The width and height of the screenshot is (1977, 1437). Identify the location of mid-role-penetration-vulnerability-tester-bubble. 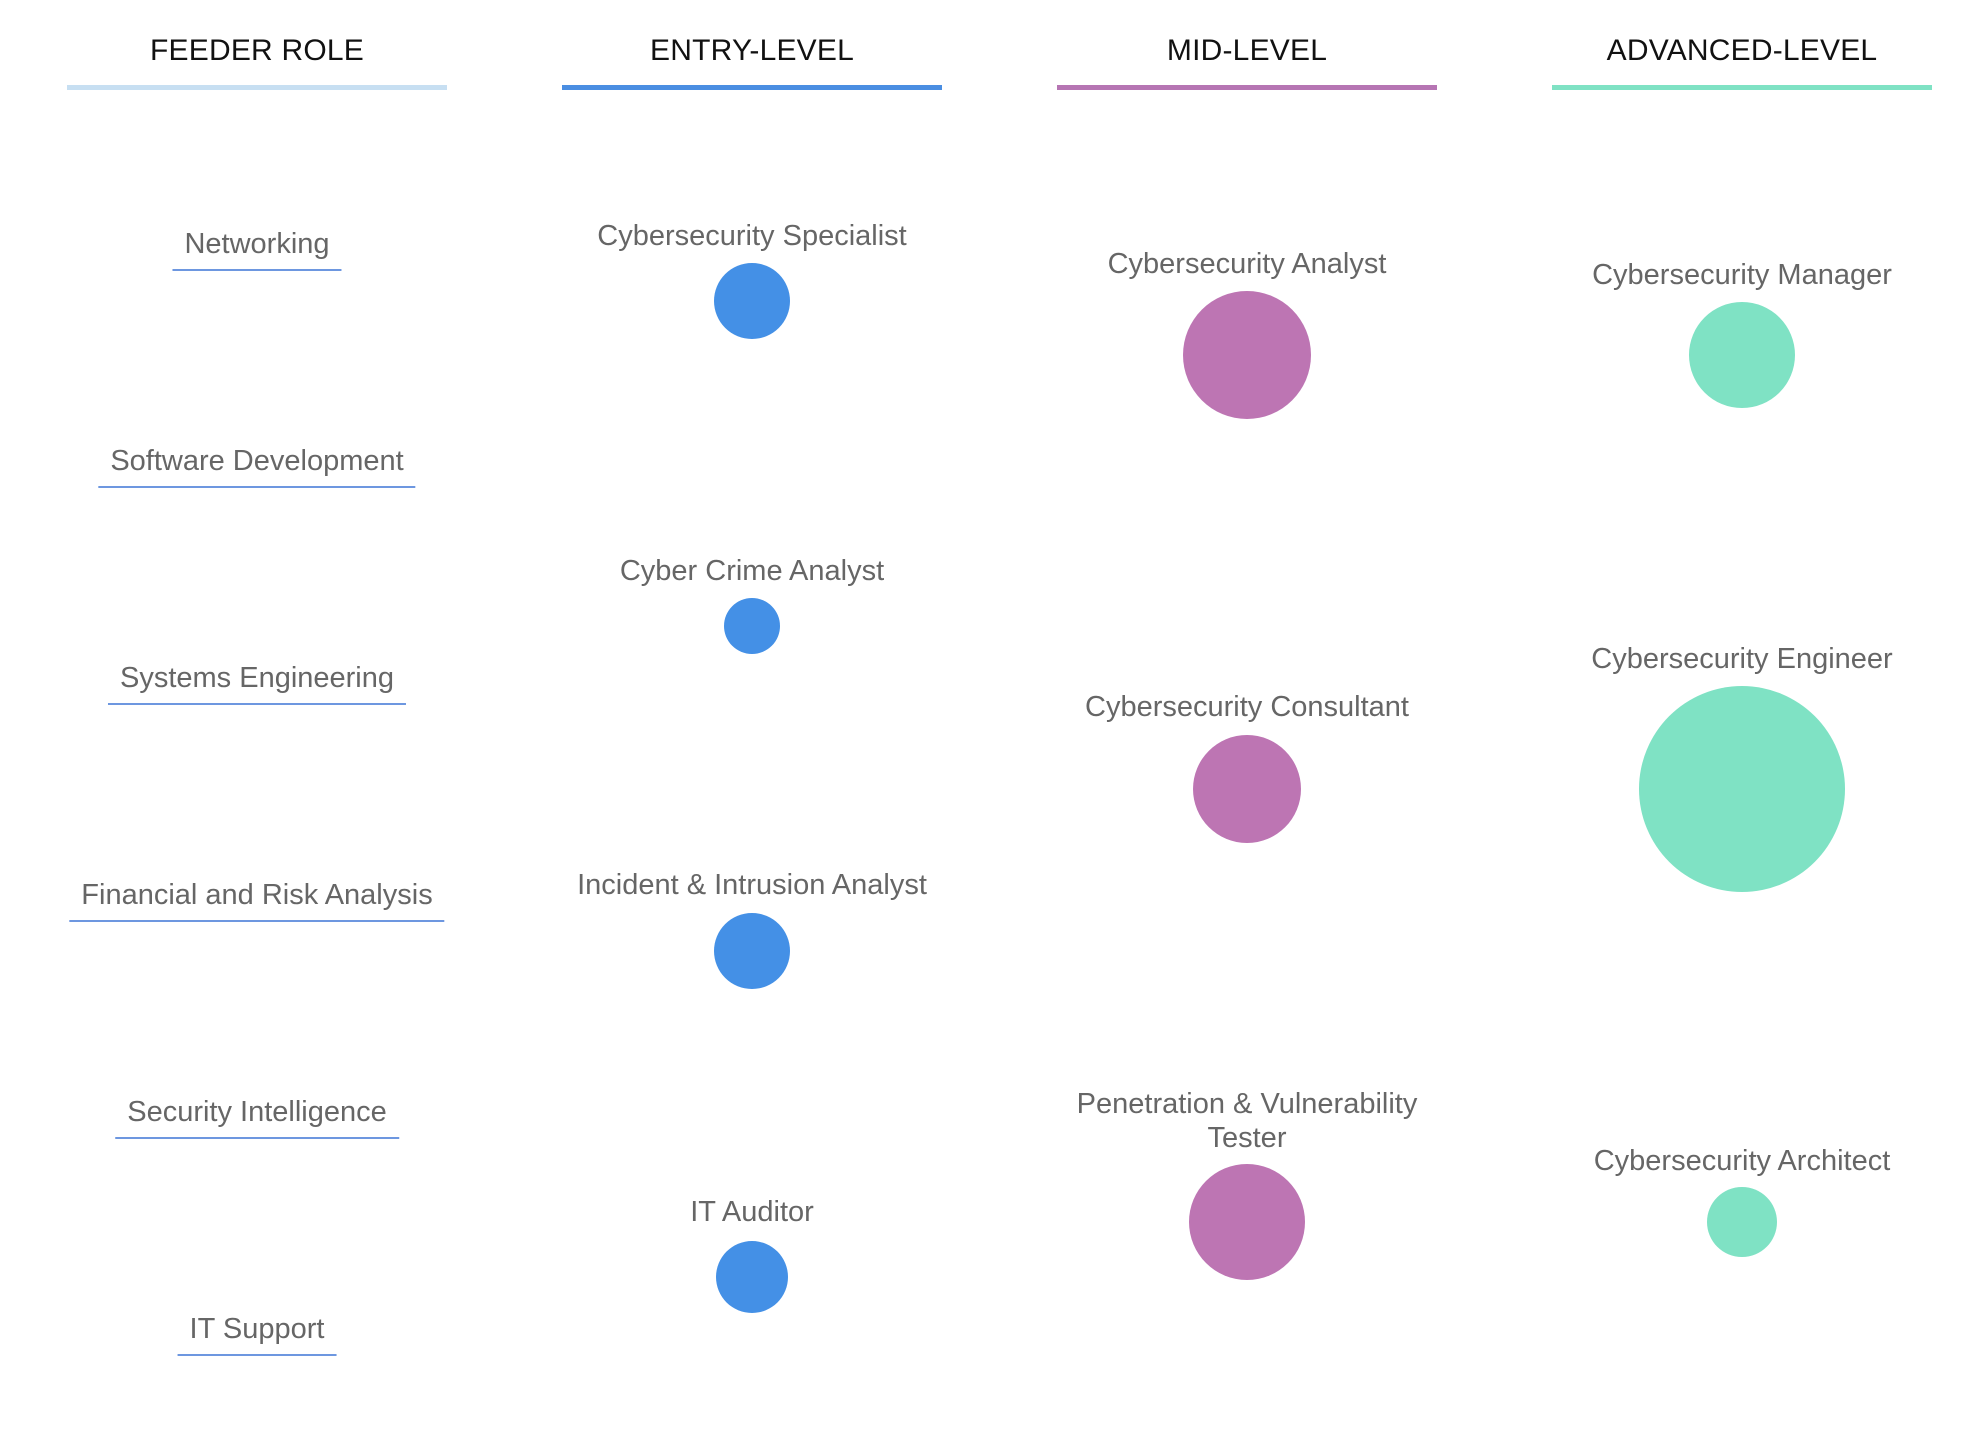
(1247, 1222).